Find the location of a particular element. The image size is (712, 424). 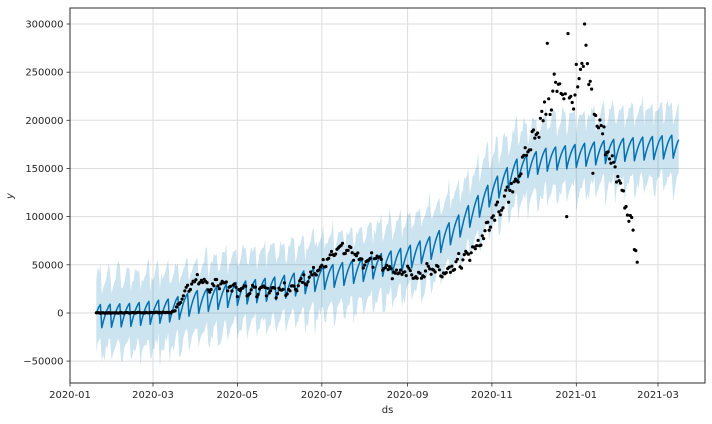

y-tick-label: 300000 is located at coordinates (44, 25).